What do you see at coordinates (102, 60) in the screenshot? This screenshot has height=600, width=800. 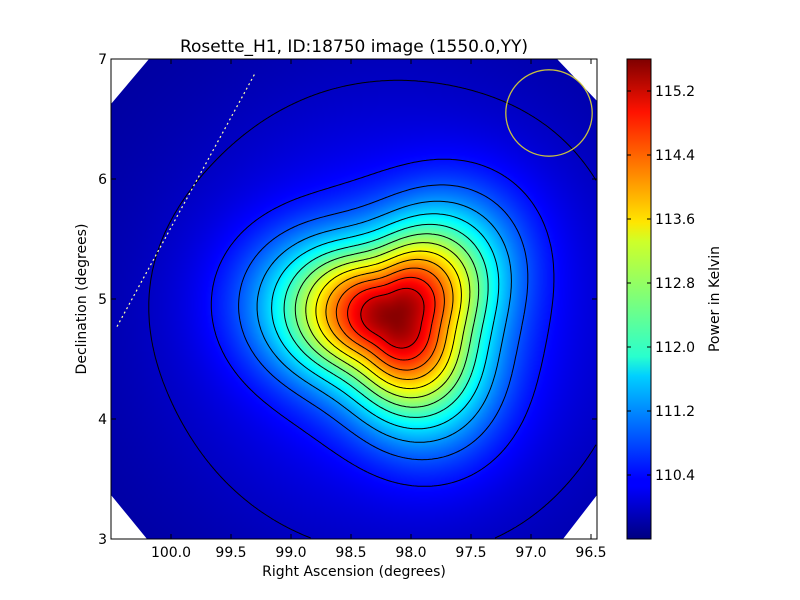 I see `y-tick-label: 7` at bounding box center [102, 60].